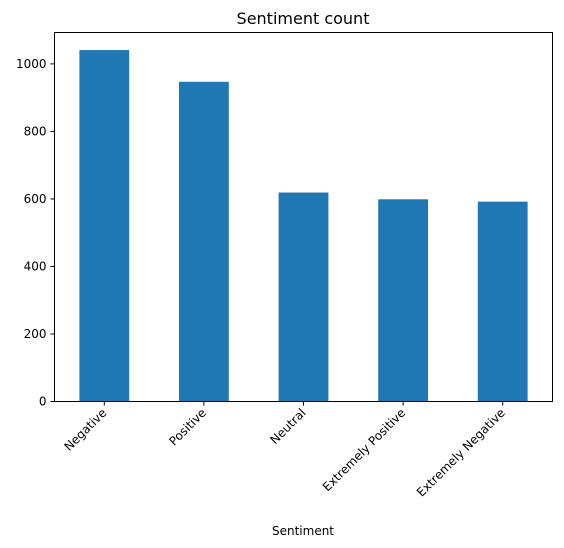  Describe the element at coordinates (35, 199) in the screenshot. I see `y-tick-label: 600` at that location.